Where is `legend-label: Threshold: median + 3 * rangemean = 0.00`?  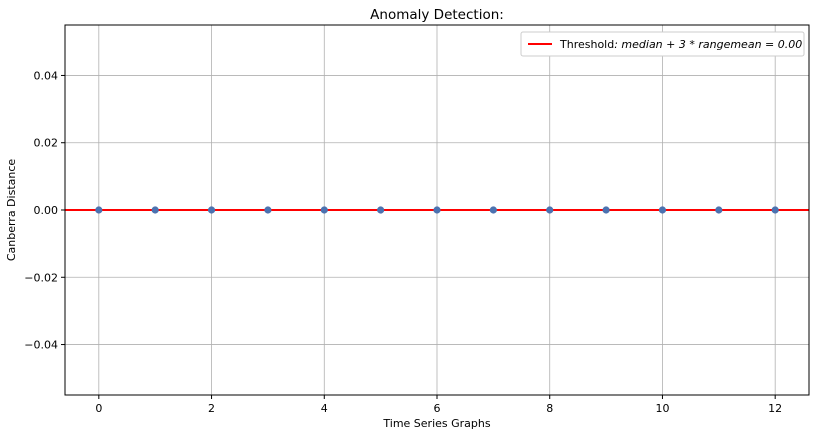 legend-label: Threshold: median + 3 * rangemean = 0.00 is located at coordinates (680, 44).